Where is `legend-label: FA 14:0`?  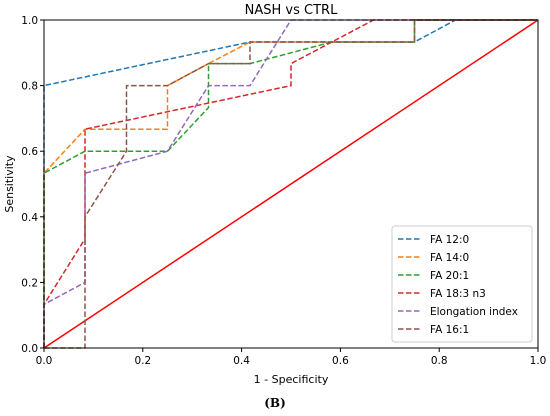
legend-label: FA 14:0 is located at coordinates (449, 258).